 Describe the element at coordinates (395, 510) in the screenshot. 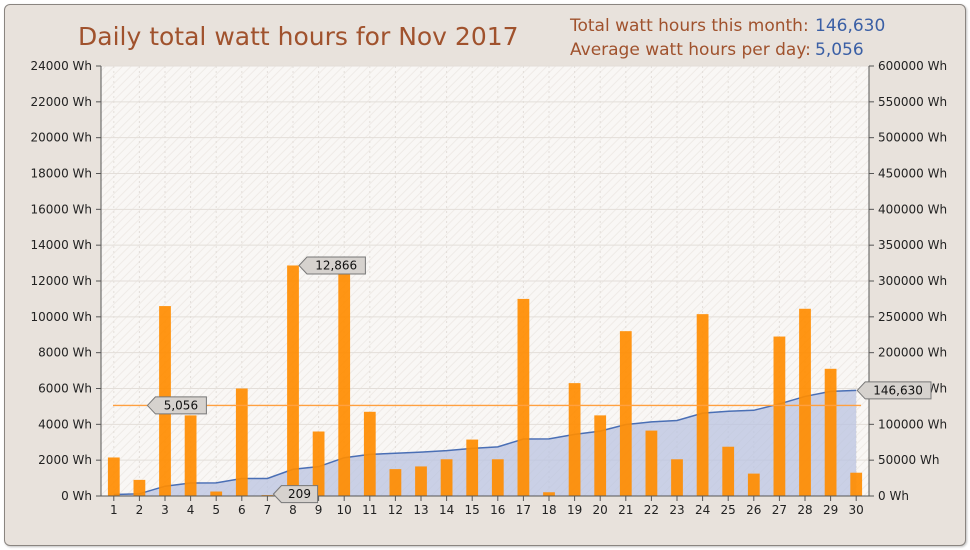

I see `x-tick-label: 12` at that location.